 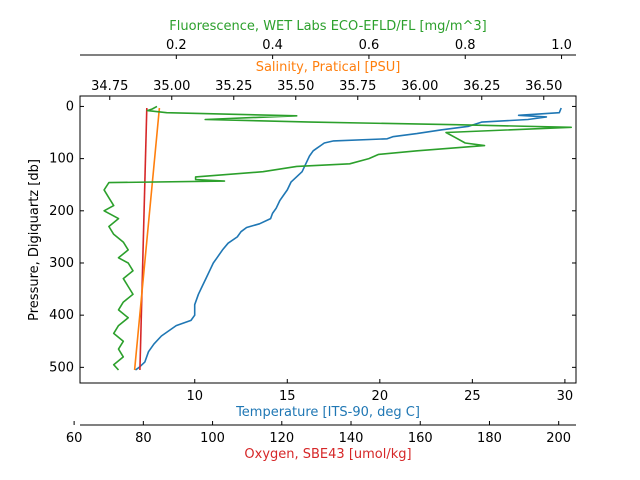 I want to click on pressure-axis-label: Pressure, Digiquartz [db], so click(x=34, y=240).